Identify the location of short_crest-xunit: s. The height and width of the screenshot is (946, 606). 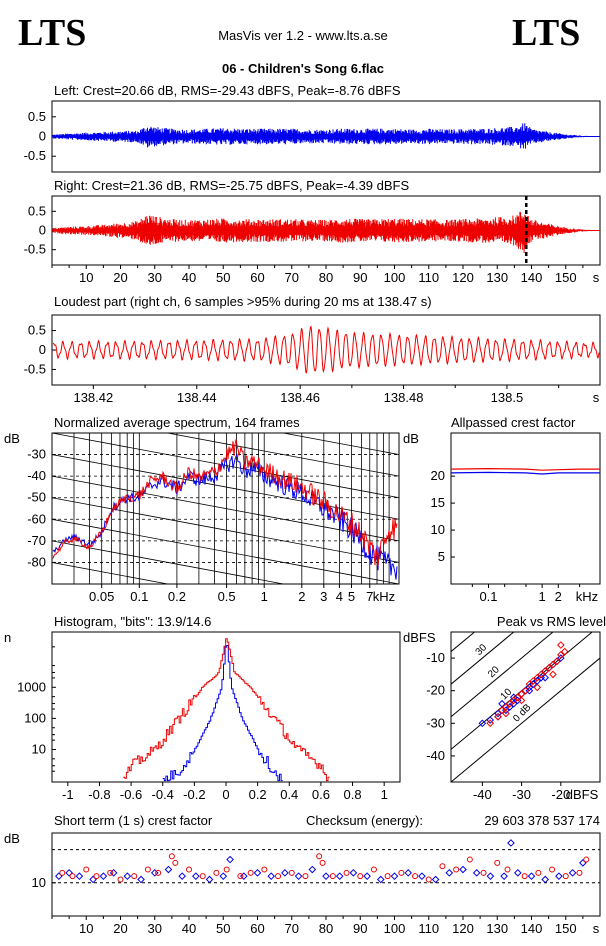
(596, 928).